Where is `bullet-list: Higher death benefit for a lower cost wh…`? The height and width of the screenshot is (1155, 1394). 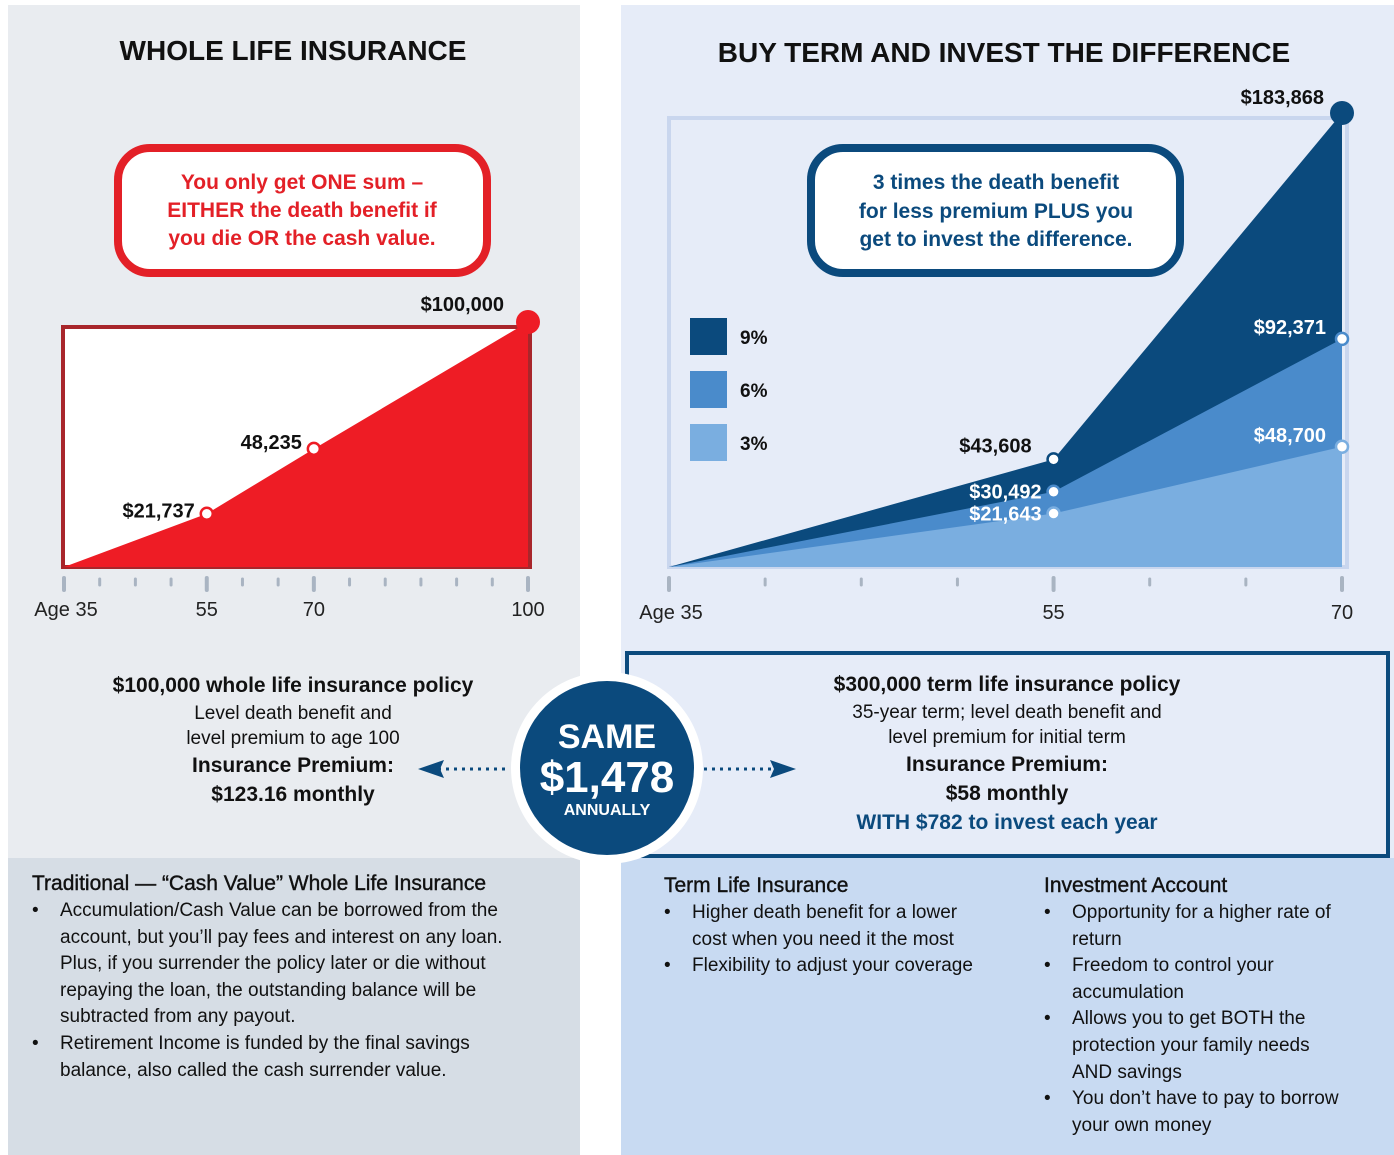 bullet-list: Higher death benefit for a lower cost wh… is located at coordinates (826, 940).